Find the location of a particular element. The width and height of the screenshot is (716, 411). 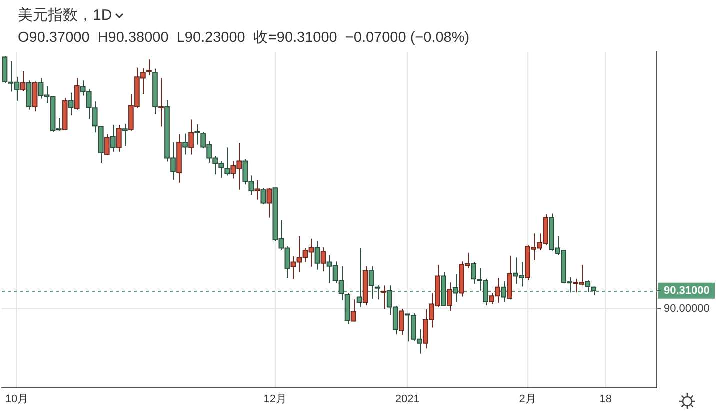

x-tick-label: 2021 is located at coordinates (407, 399).